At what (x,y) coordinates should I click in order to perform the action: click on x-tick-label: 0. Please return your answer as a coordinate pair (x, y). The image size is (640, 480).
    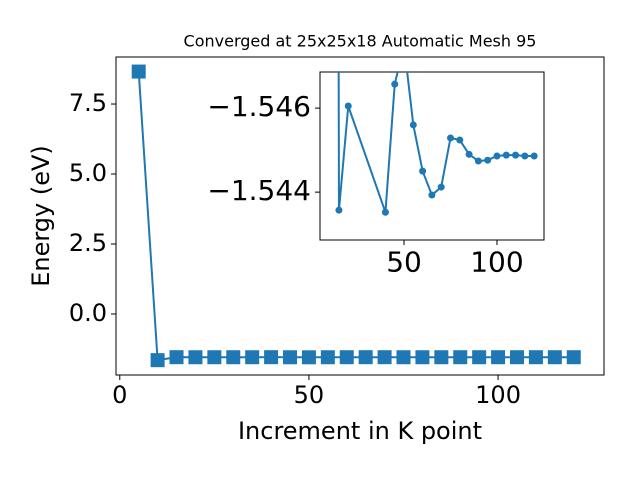
    Looking at the image, I should click on (119, 395).